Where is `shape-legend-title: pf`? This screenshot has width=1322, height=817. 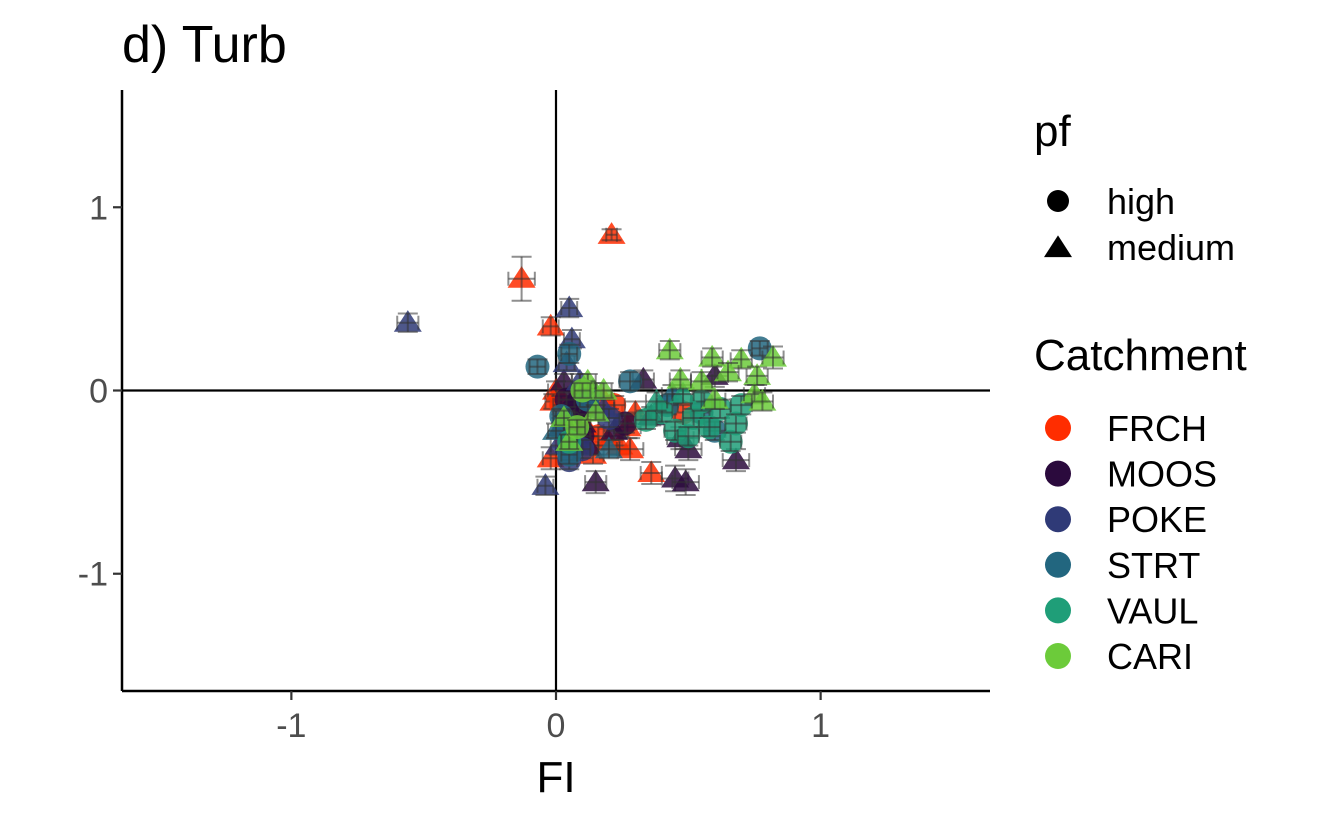 shape-legend-title: pf is located at coordinates (1052, 131).